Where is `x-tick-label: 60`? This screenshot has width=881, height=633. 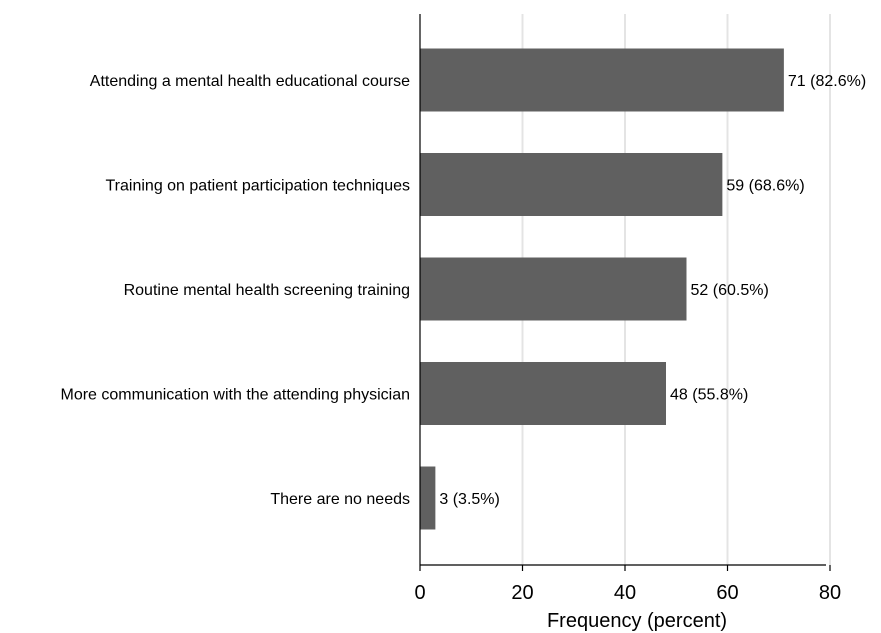 x-tick-label: 60 is located at coordinates (727, 593).